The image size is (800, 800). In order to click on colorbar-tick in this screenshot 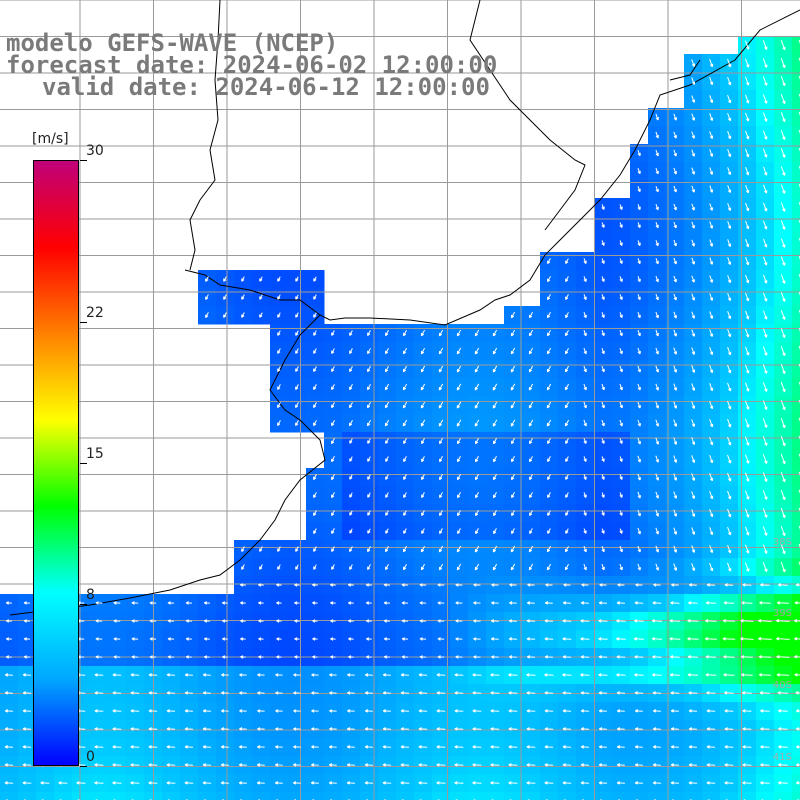, I will do `click(83, 322)`.